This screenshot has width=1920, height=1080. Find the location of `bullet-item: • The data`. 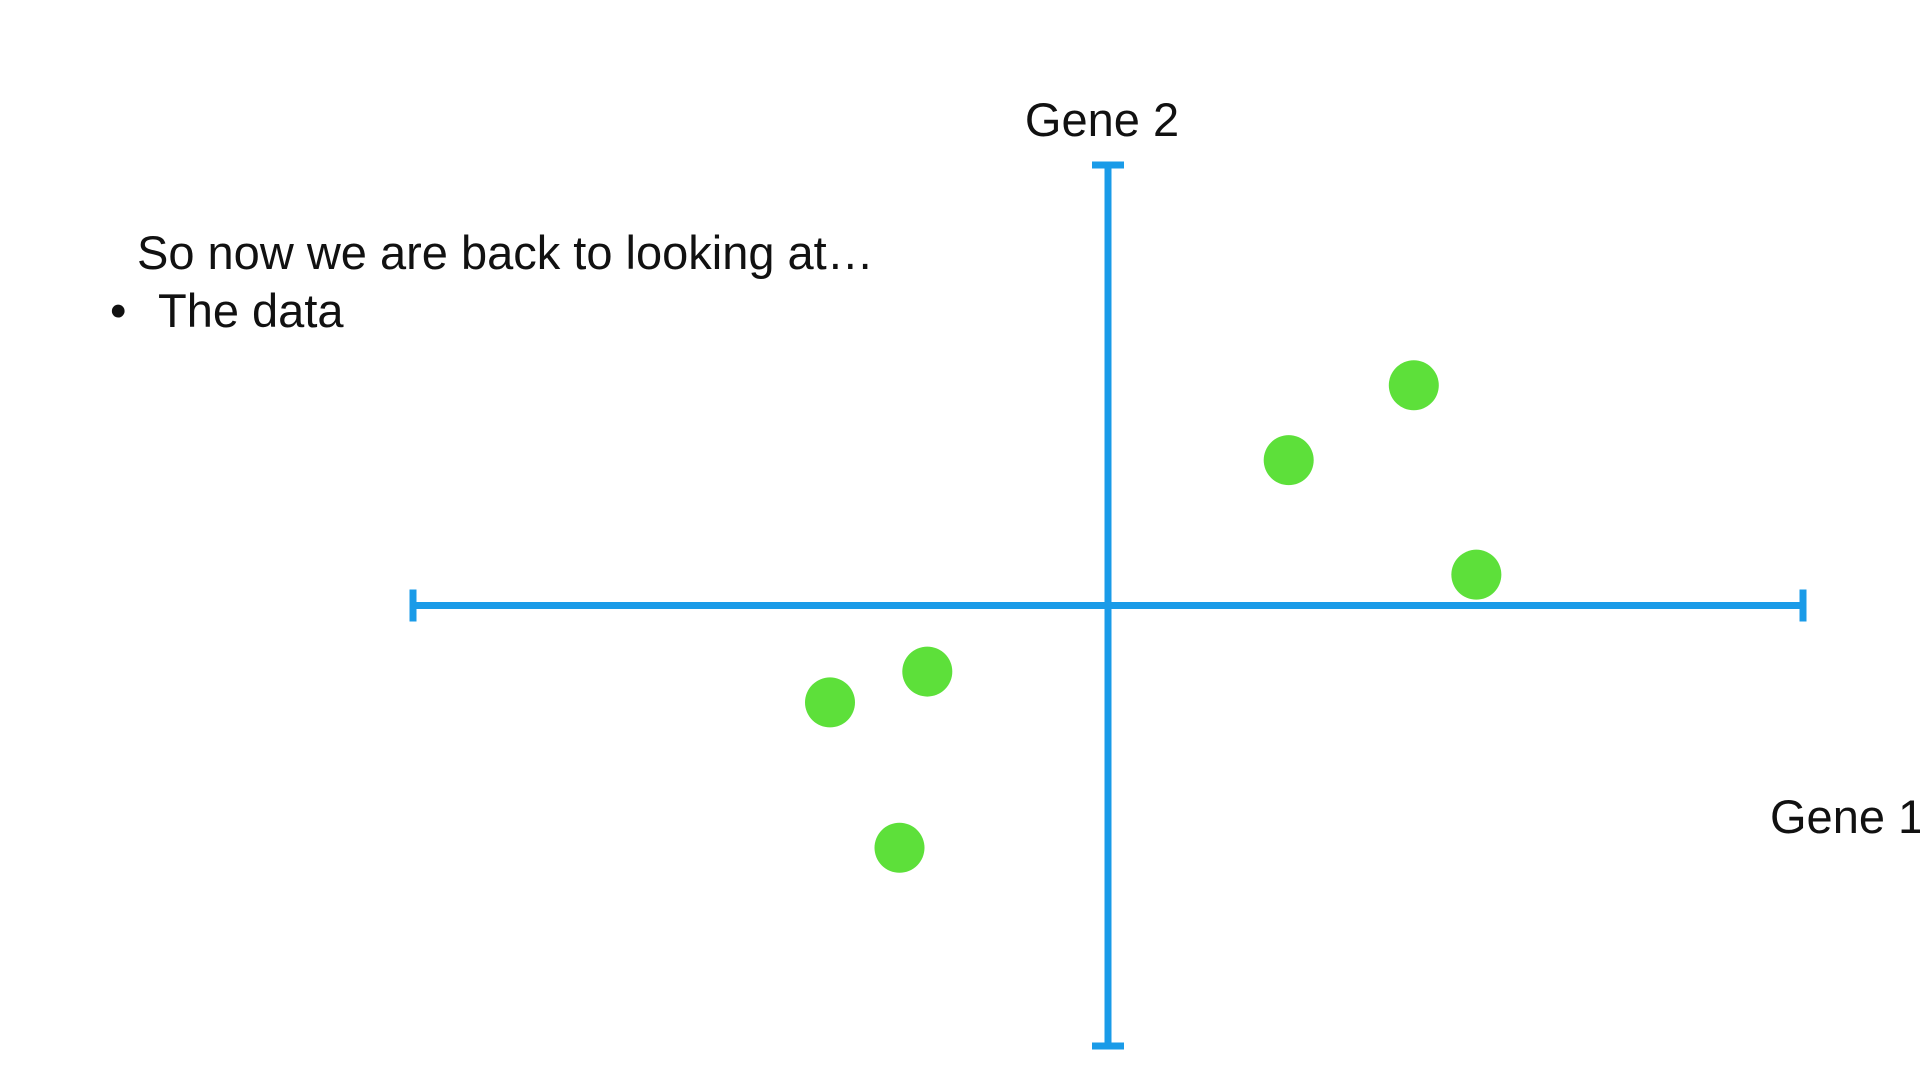

bullet-item: • The data is located at coordinates (227, 311).